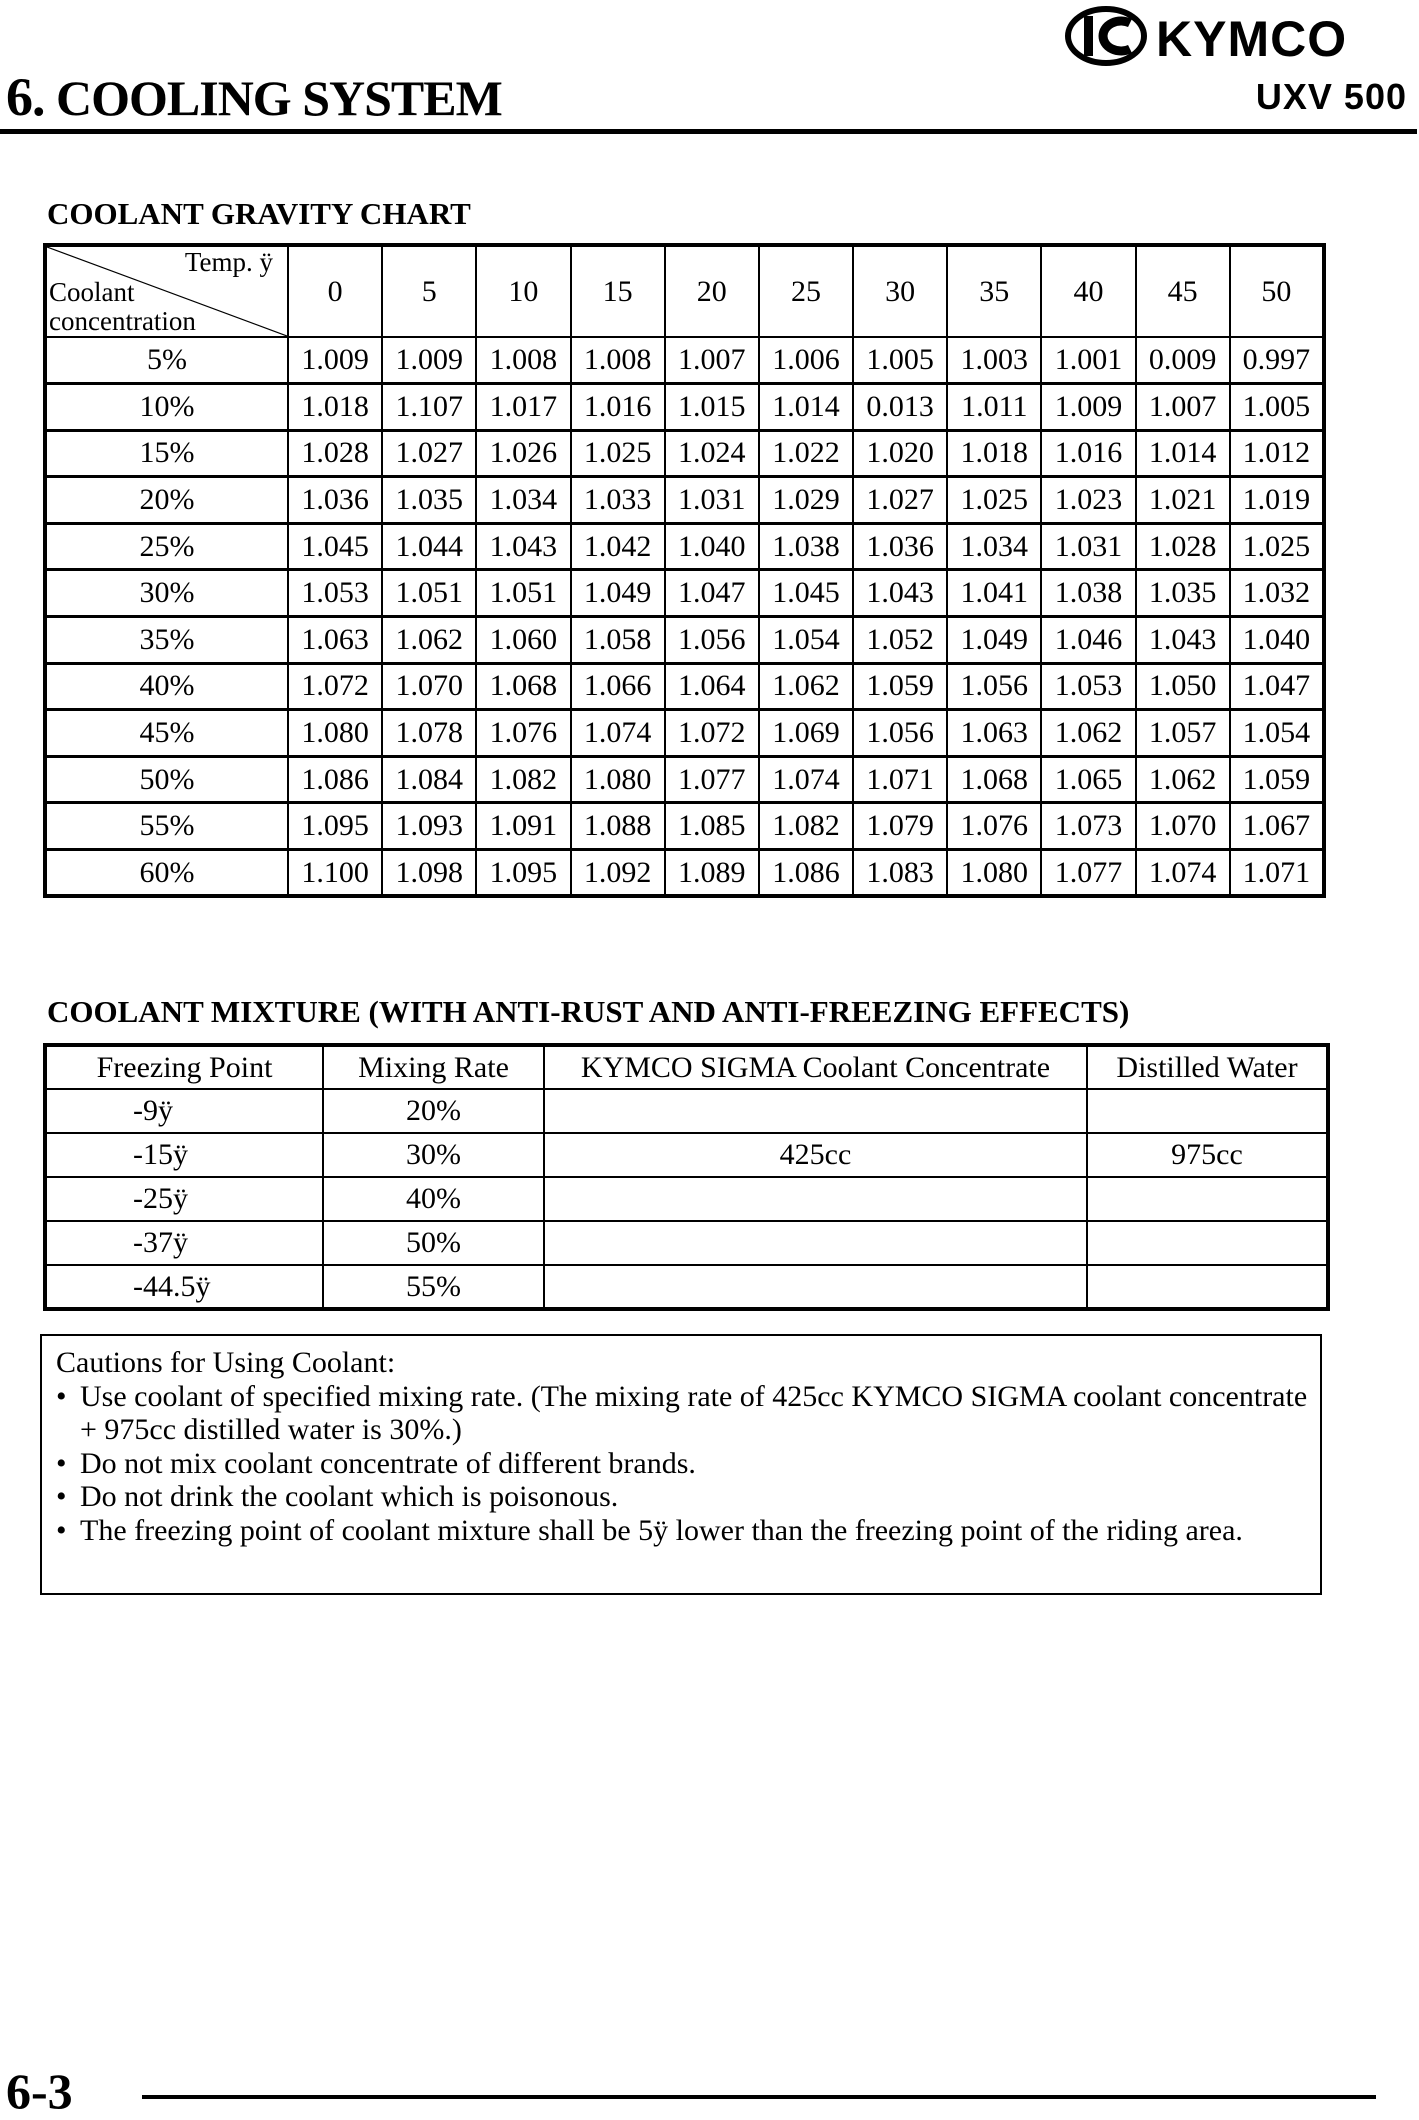 Image resolution: width=1419 pixels, height=2120 pixels. What do you see at coordinates (711, 453) in the screenshot?
I see `gravity-value-cell: 1.024` at bounding box center [711, 453].